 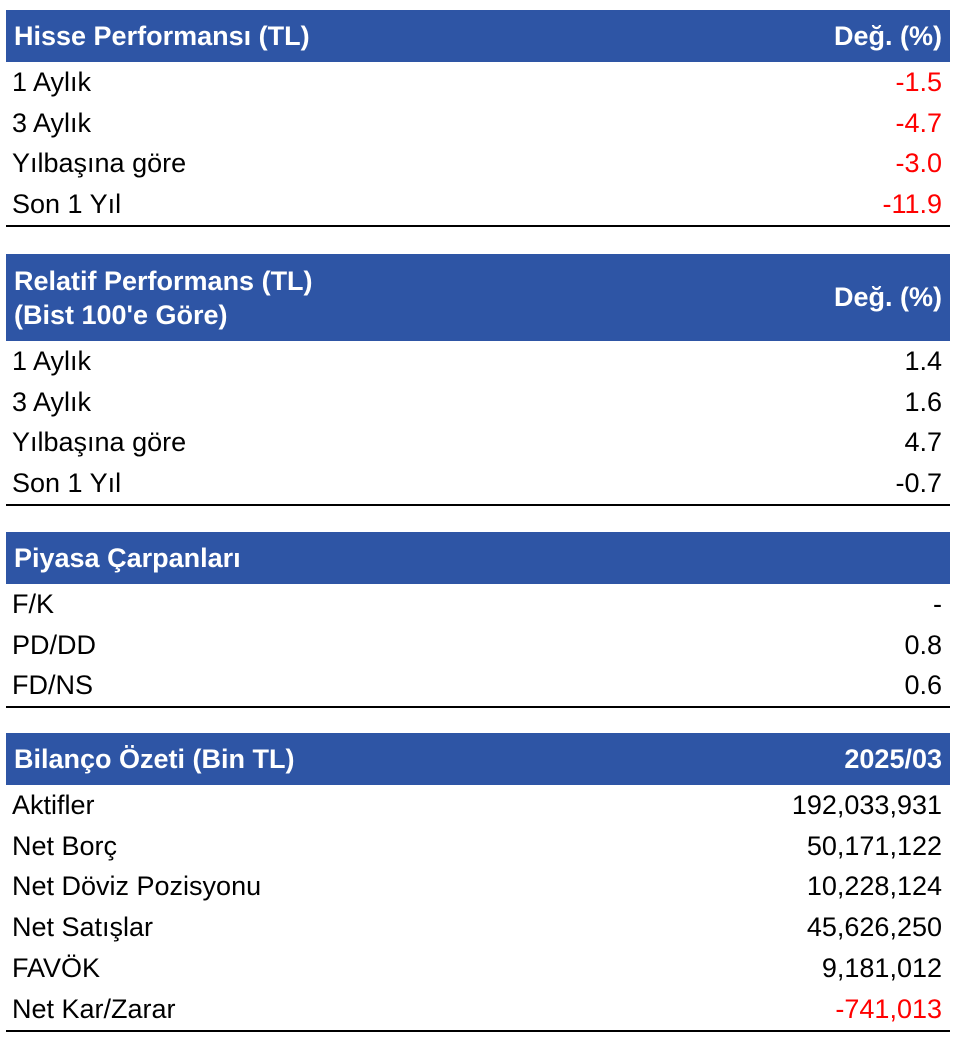 What do you see at coordinates (83, 927) in the screenshot?
I see `row-label: Net Satışlar` at bounding box center [83, 927].